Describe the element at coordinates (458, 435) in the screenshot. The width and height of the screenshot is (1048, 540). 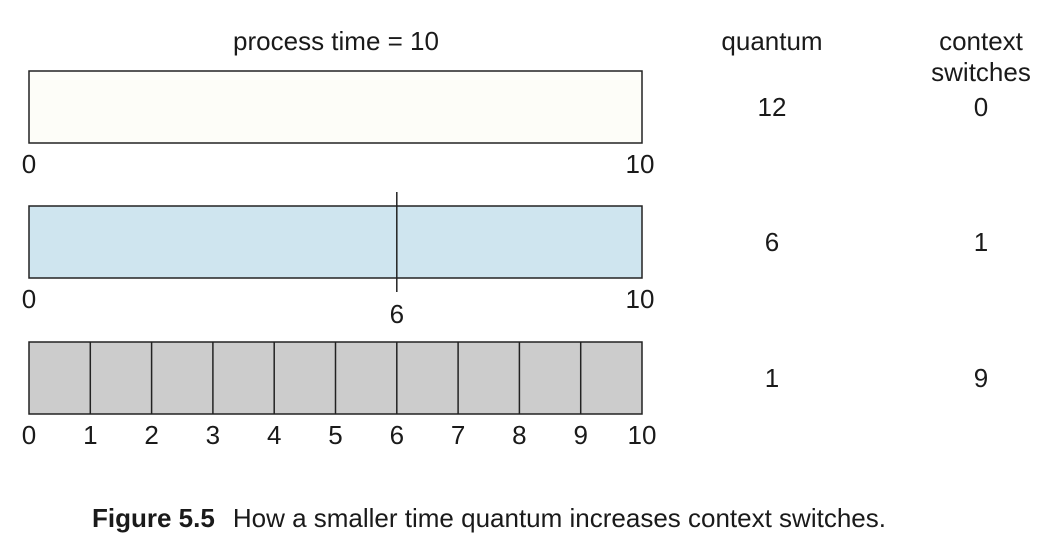
I see `time-tick-label: 7` at that location.